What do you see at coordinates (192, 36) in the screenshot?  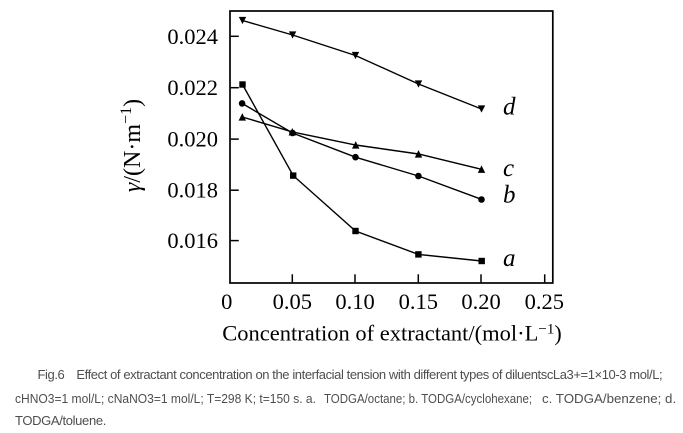 I see `svg-text: 0.024` at bounding box center [192, 36].